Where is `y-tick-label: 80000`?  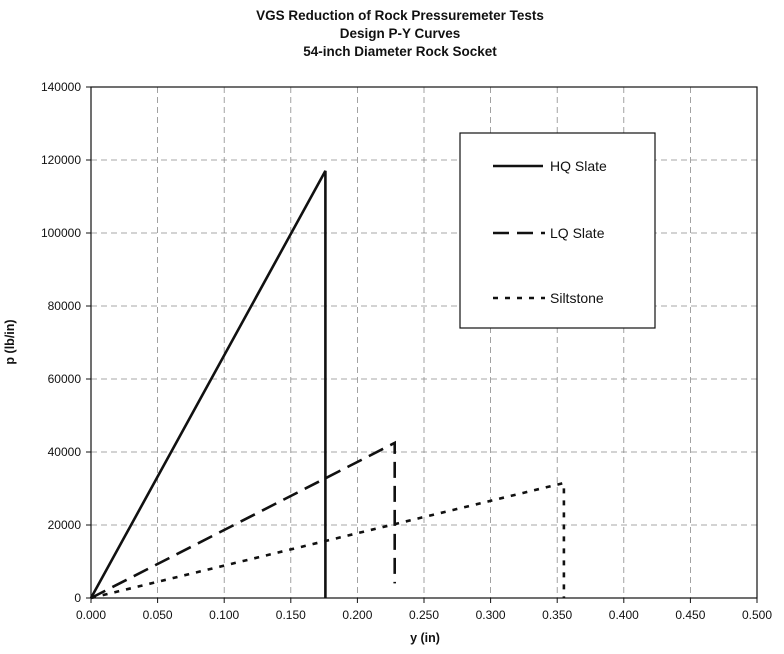
y-tick-label: 80000 is located at coordinates (65, 306).